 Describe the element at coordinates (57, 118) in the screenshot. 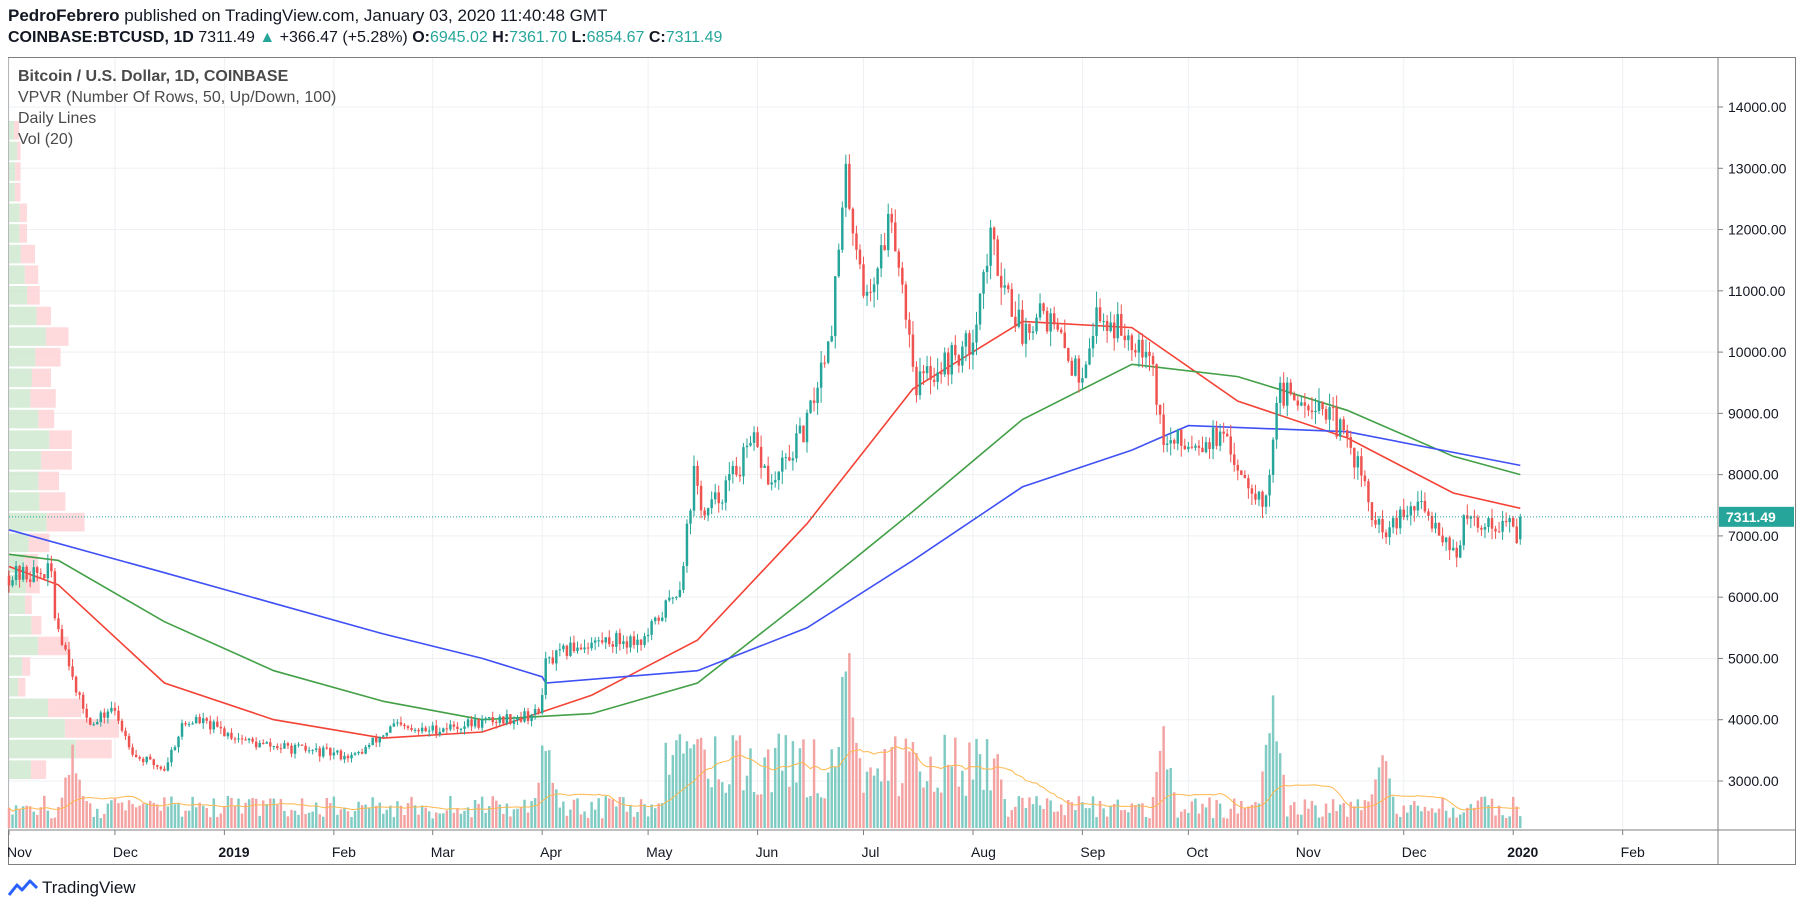

I see `legend-daily-lines: Daily Lines` at that location.